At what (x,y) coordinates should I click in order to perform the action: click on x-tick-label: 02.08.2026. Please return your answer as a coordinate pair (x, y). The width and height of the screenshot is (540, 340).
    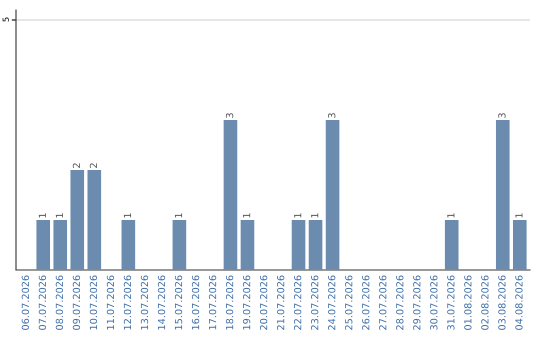
    Looking at the image, I should click on (485, 302).